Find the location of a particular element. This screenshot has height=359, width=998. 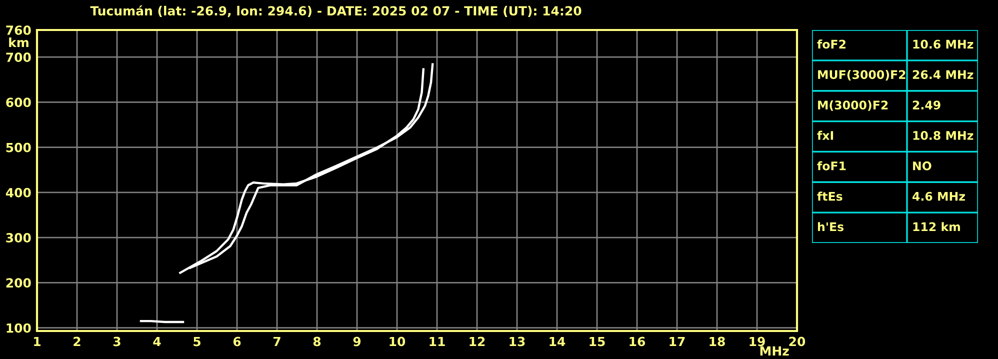

category-label: ftEs is located at coordinates (829, 196).